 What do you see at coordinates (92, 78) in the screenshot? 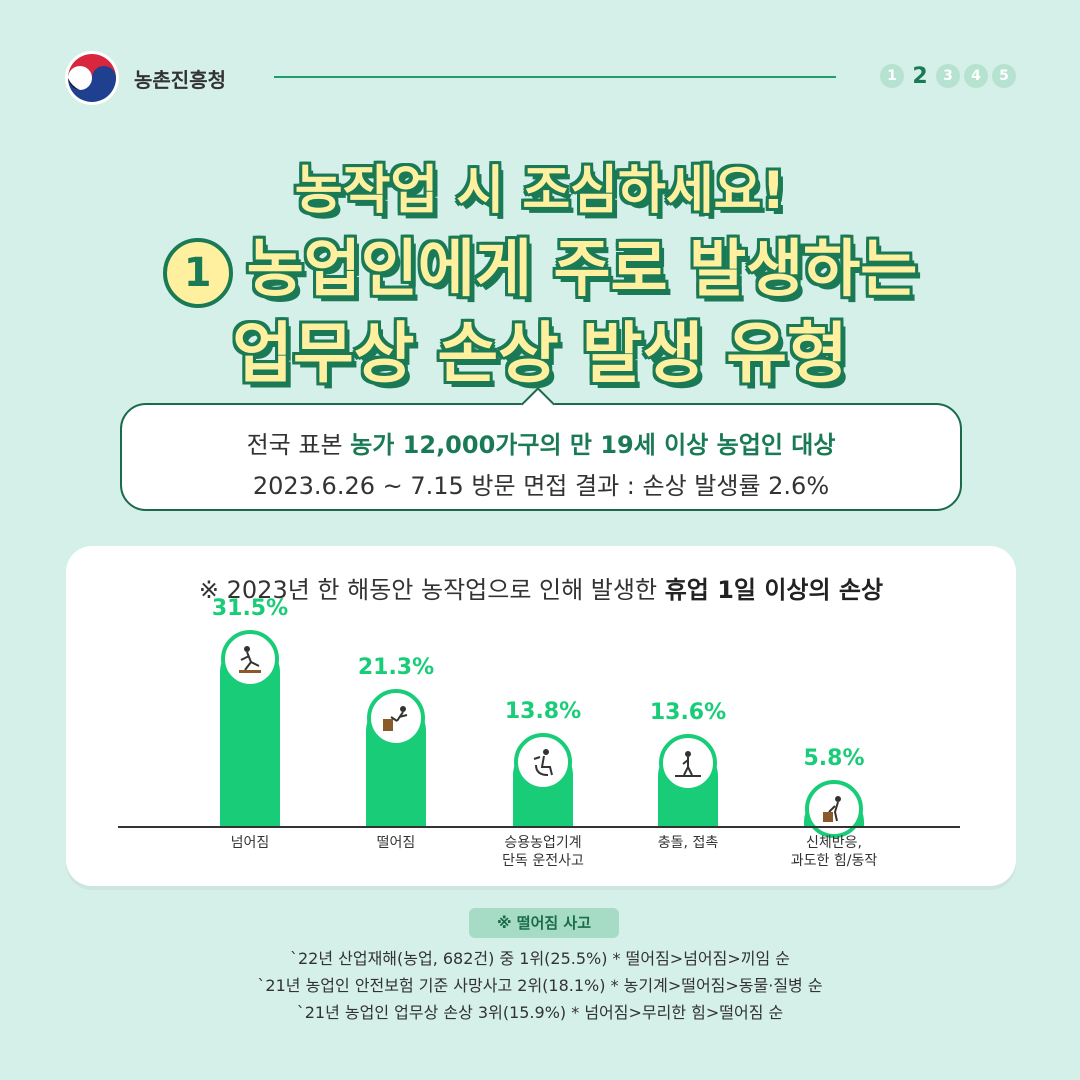
I see `government-logo-icon` at bounding box center [92, 78].